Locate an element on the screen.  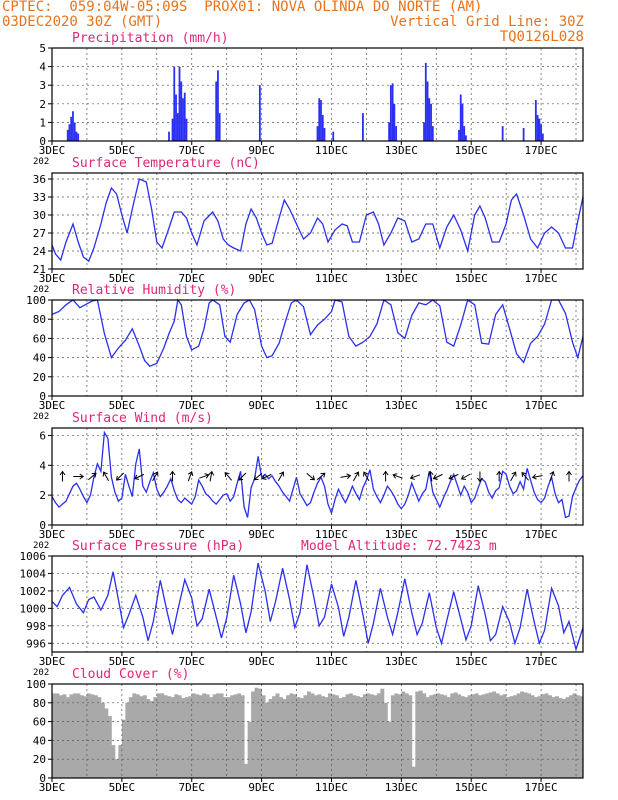
y-tick-label: 1004 is located at coordinates (33, 573).